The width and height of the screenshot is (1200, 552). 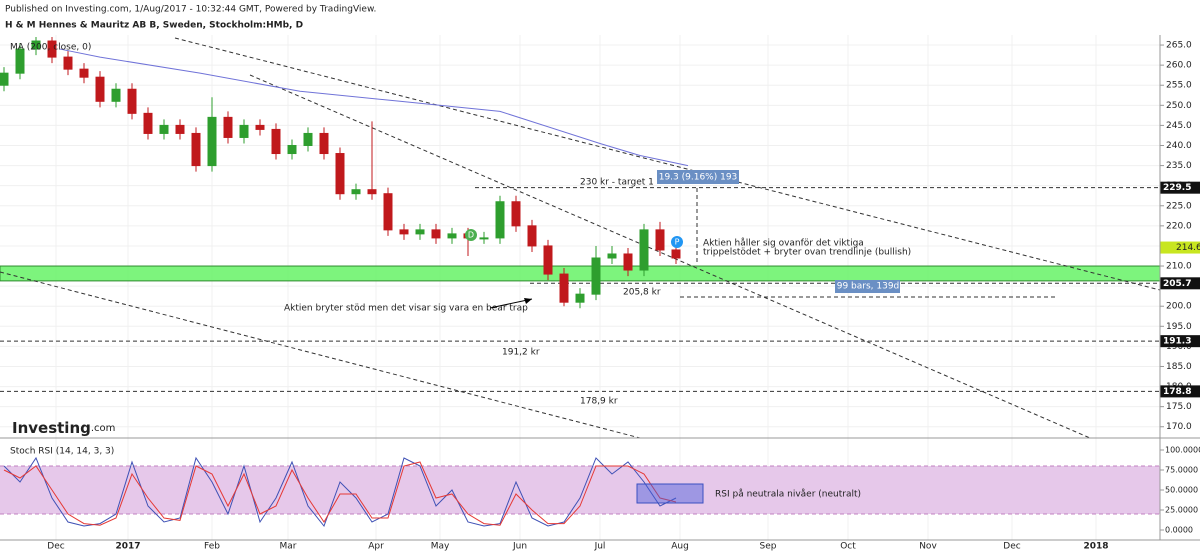 What do you see at coordinates (374, 107) in the screenshot?
I see `ma-line` at bounding box center [374, 107].